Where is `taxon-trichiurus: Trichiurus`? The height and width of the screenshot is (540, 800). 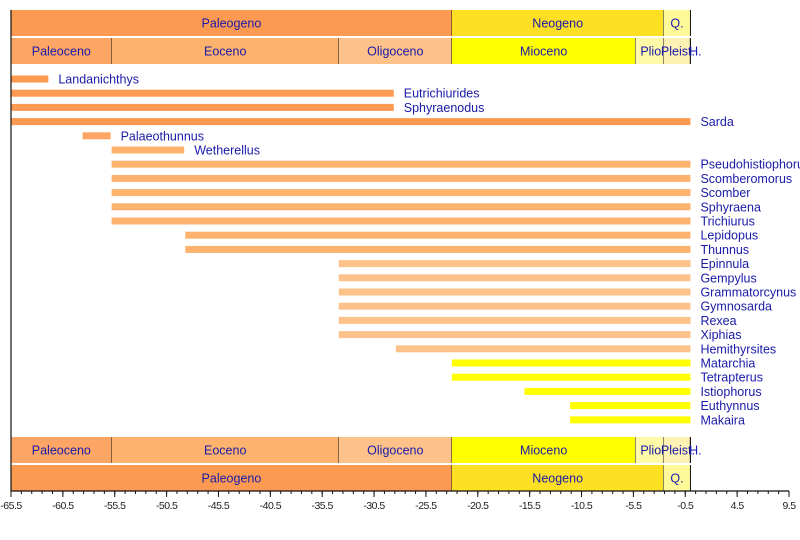 taxon-trichiurus: Trichiurus is located at coordinates (433, 222).